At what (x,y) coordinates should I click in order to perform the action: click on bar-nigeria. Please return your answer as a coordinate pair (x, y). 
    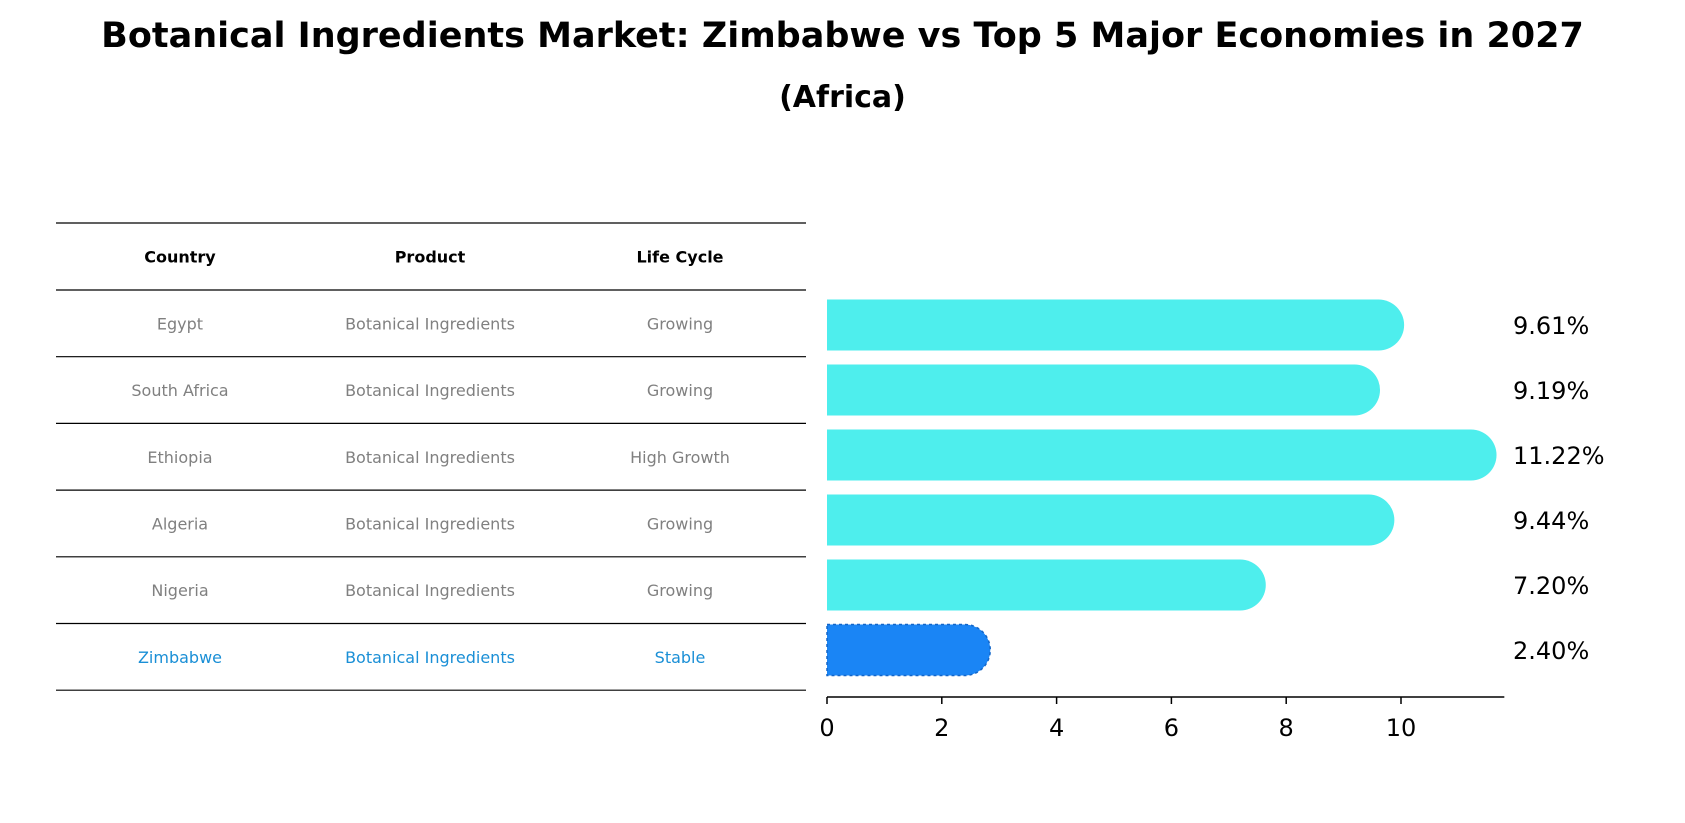
    Looking at the image, I should click on (1046, 585).